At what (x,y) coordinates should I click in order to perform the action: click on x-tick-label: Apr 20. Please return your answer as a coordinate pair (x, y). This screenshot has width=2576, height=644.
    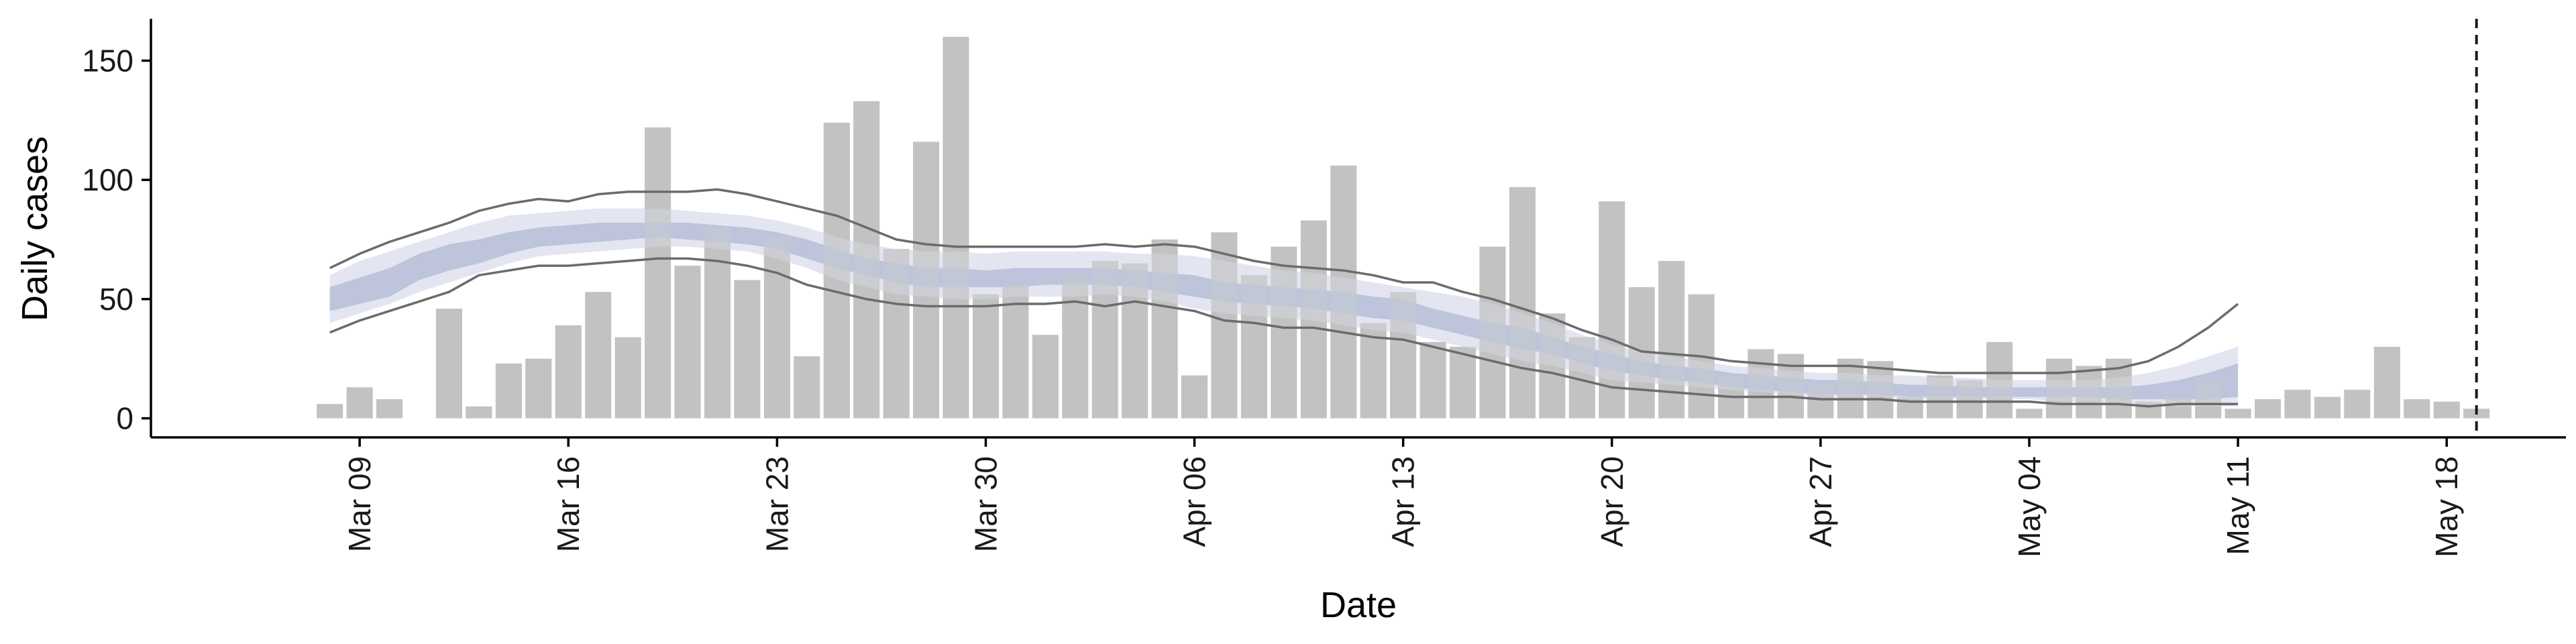
    Looking at the image, I should click on (1612, 501).